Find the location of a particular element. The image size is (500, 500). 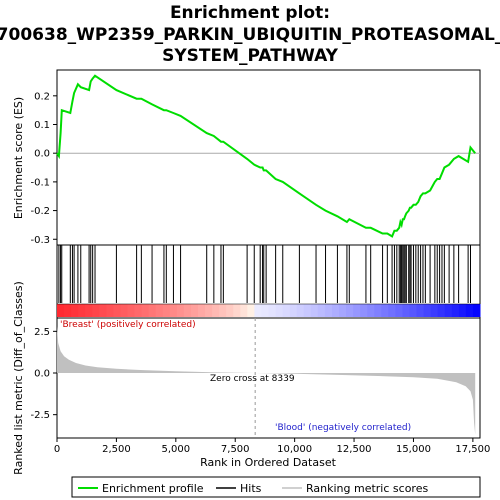

x-tick-label: 2,500 is located at coordinates (116, 449).